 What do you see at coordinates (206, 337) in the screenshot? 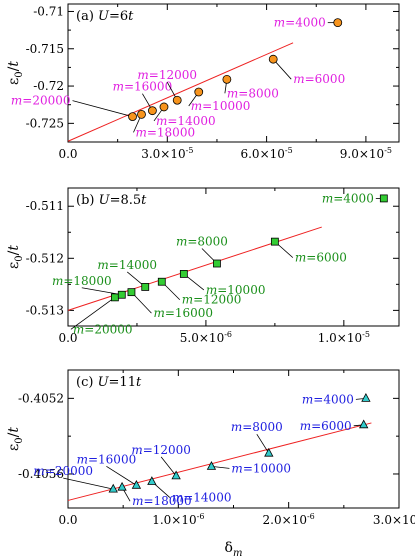
I see `x-tick-label: 5.0×10⁻⁶` at bounding box center [206, 337].